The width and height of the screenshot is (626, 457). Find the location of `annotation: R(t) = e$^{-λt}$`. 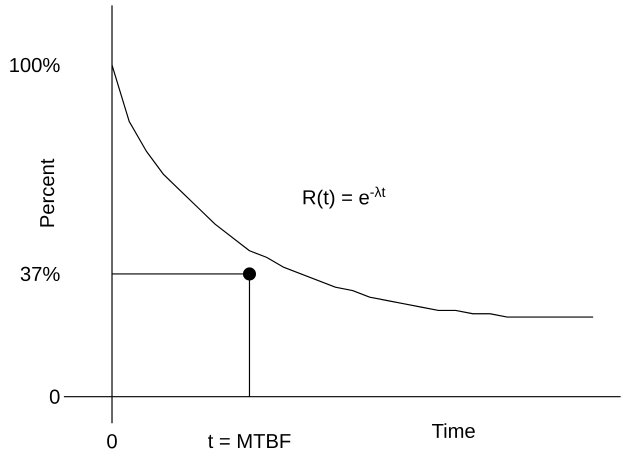

annotation: R(t) = e$^{-λt}$ is located at coordinates (345, 197).